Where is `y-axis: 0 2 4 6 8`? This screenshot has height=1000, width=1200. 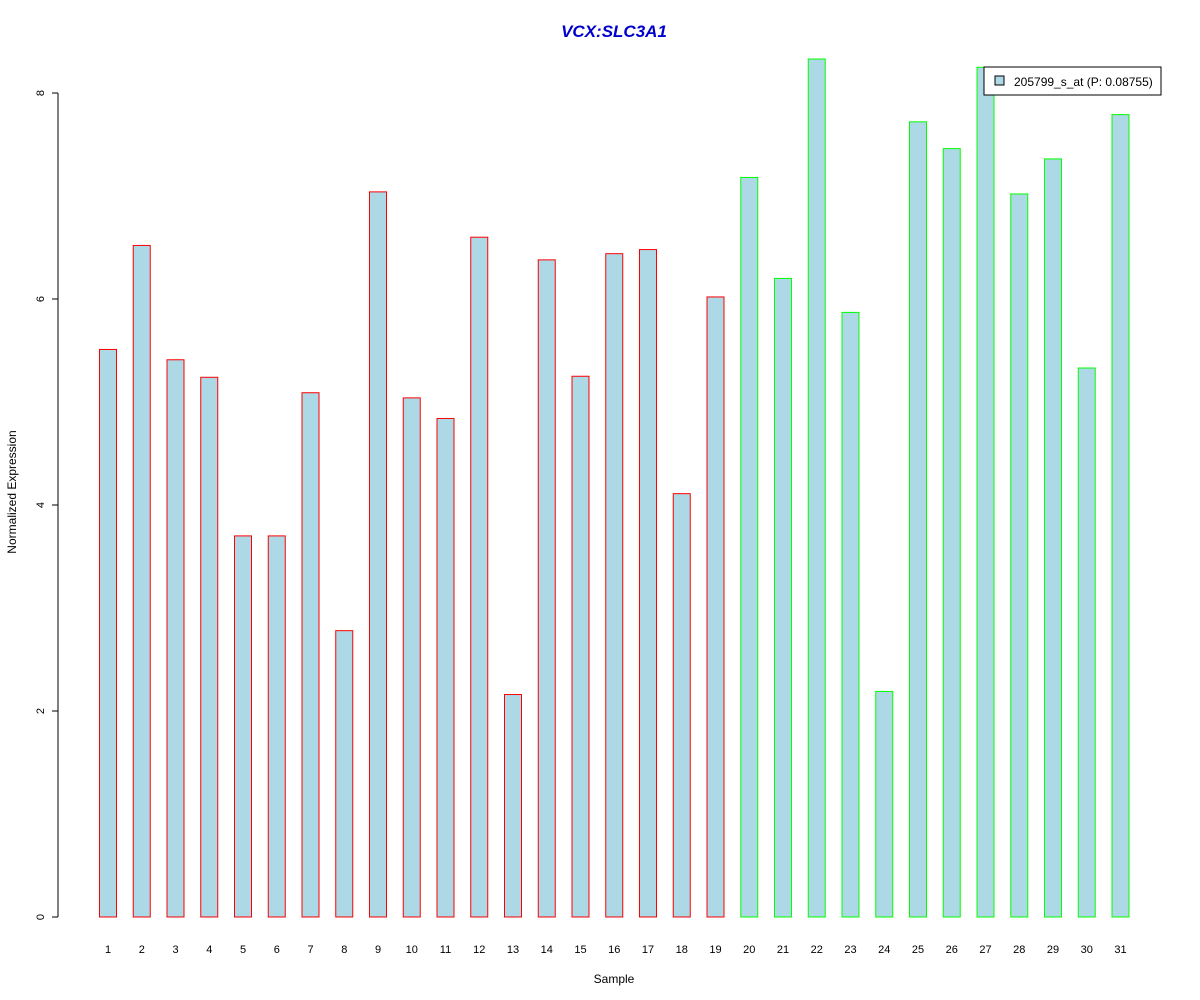 y-axis: 0 2 4 6 8 is located at coordinates (47, 505).